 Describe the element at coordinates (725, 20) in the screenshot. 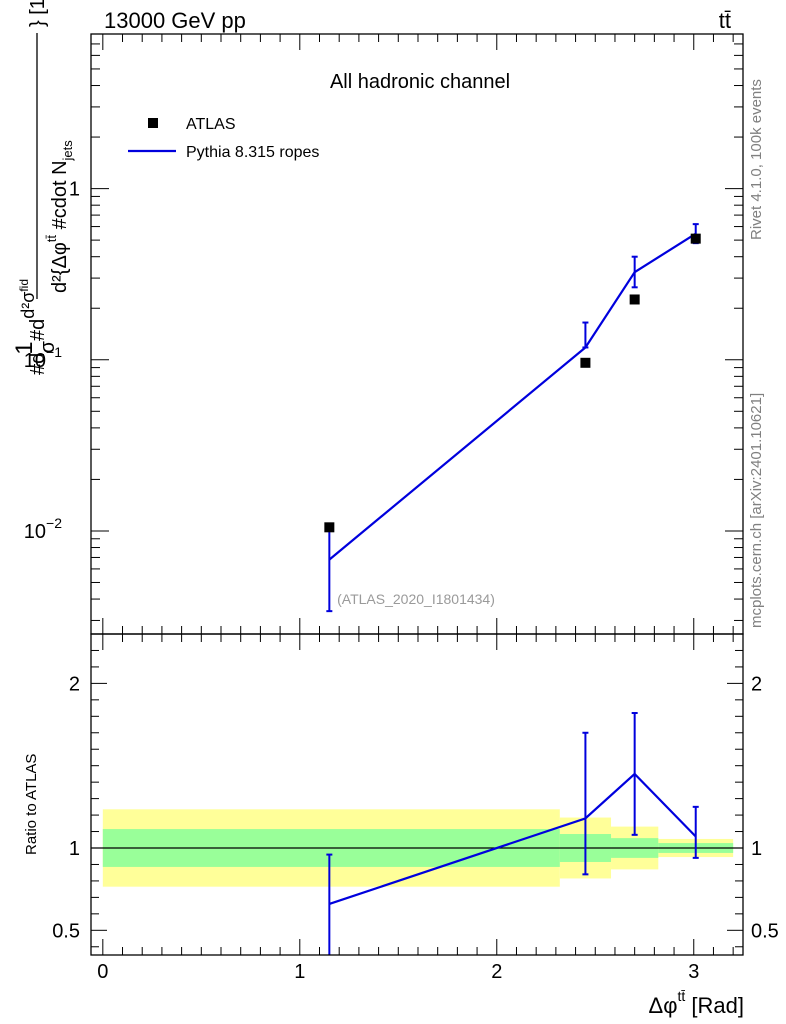

I see `process-label: tt̄` at that location.